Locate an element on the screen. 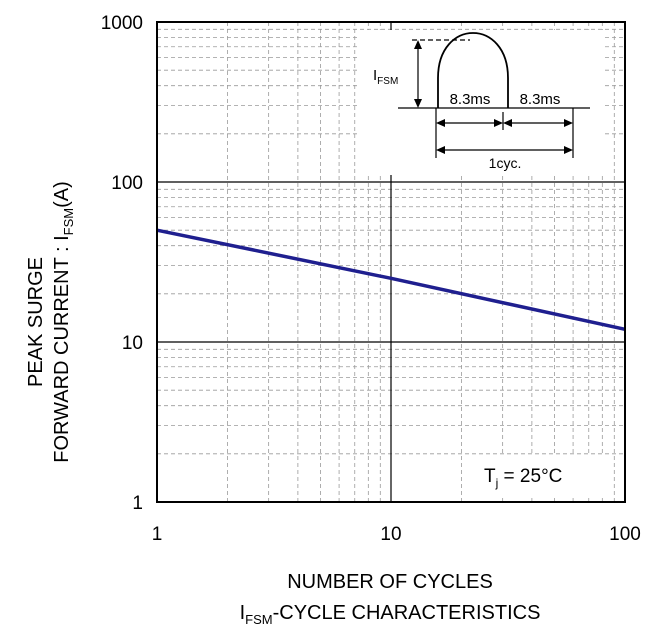 The image size is (655, 640). inset-cycle-arrow-left is located at coordinates (440, 150).